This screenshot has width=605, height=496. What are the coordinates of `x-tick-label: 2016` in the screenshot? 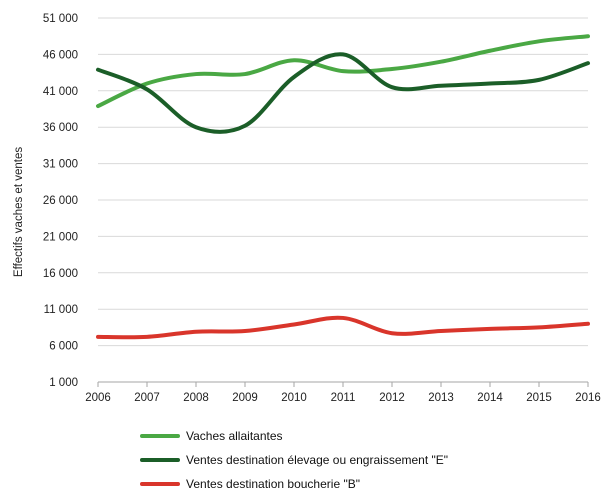 It's located at (588, 398).